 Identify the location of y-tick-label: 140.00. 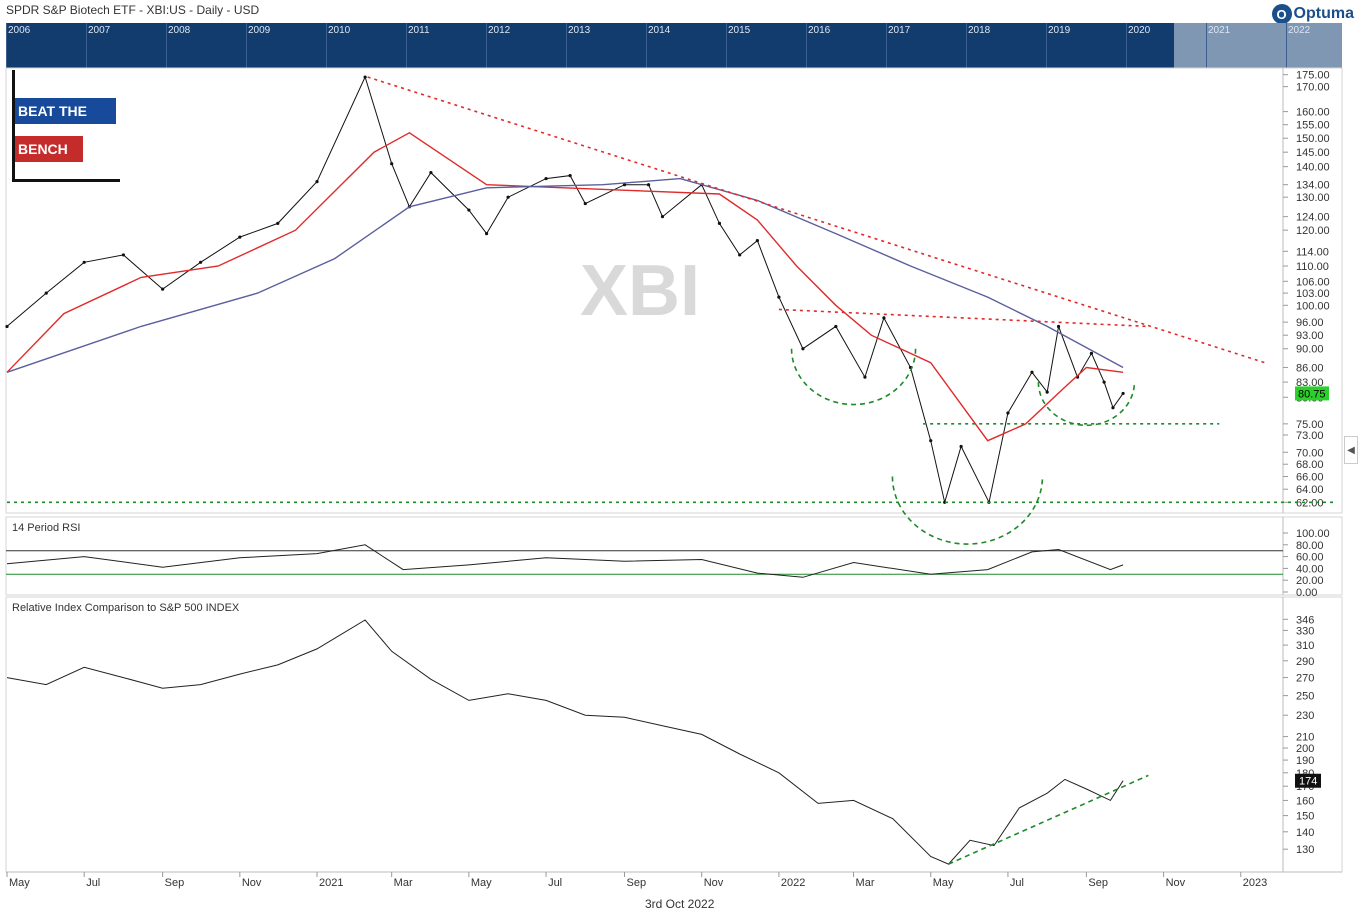
(1313, 168).